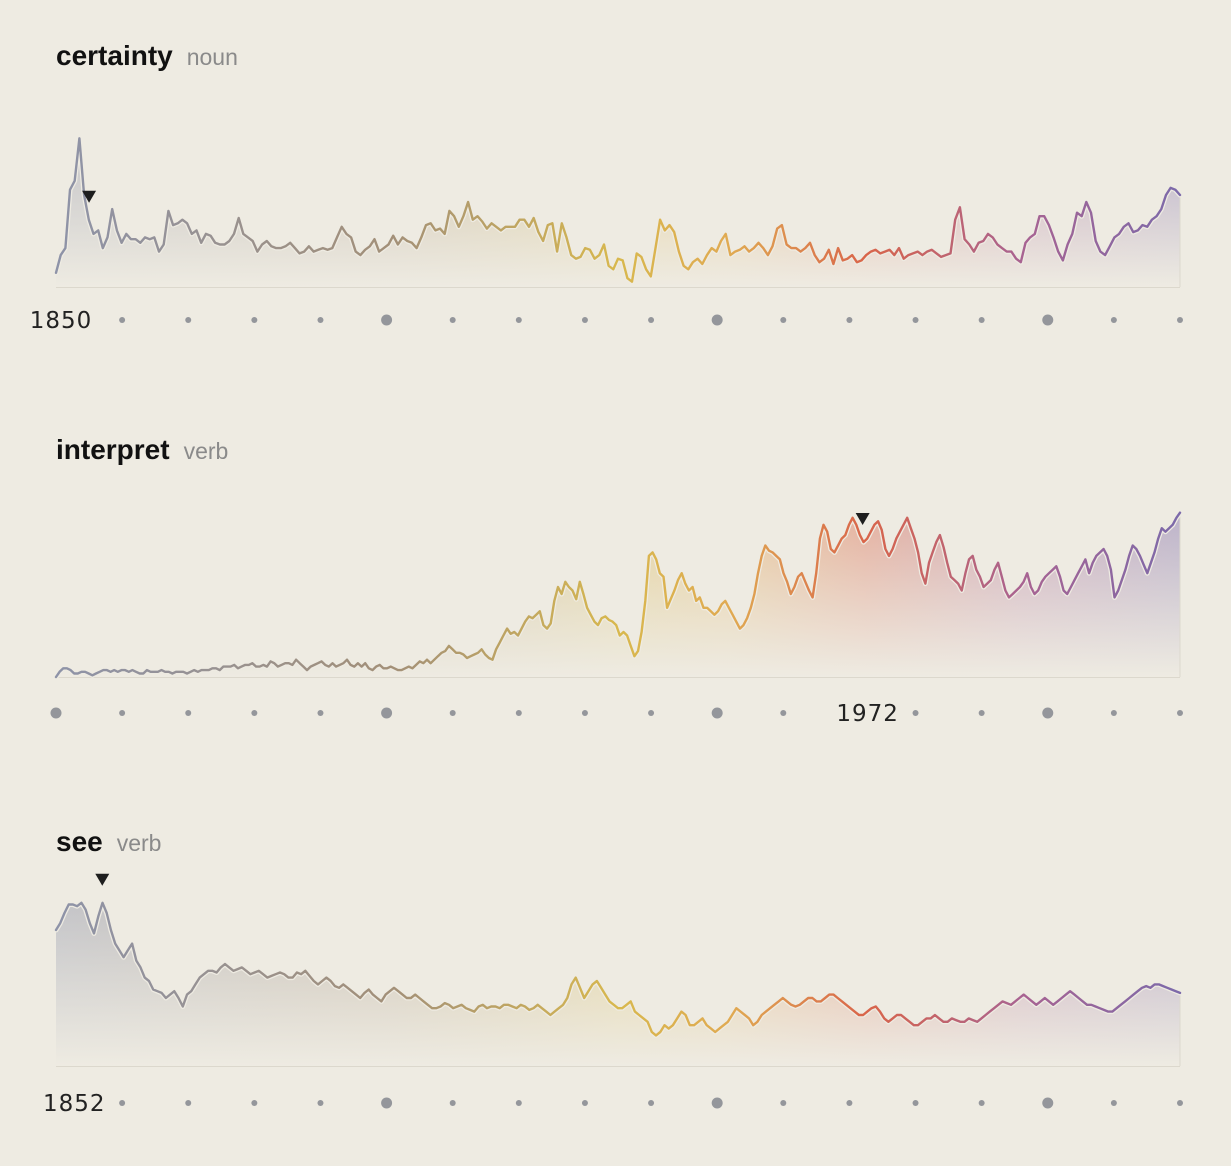 Image resolution: width=1231 pixels, height=1166 pixels. What do you see at coordinates (79, 841) in the screenshot?
I see `word-title: see` at bounding box center [79, 841].